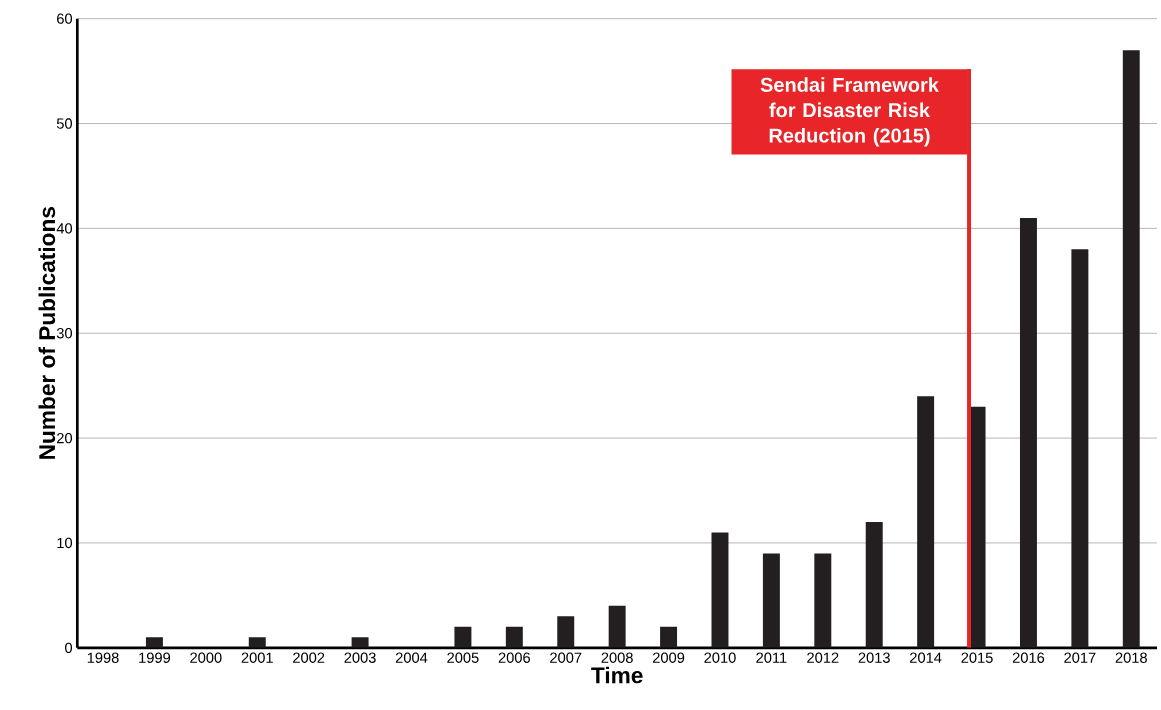 This screenshot has height=710, width=1161. What do you see at coordinates (206, 657) in the screenshot?
I see `x-tick-label: 2000` at bounding box center [206, 657].